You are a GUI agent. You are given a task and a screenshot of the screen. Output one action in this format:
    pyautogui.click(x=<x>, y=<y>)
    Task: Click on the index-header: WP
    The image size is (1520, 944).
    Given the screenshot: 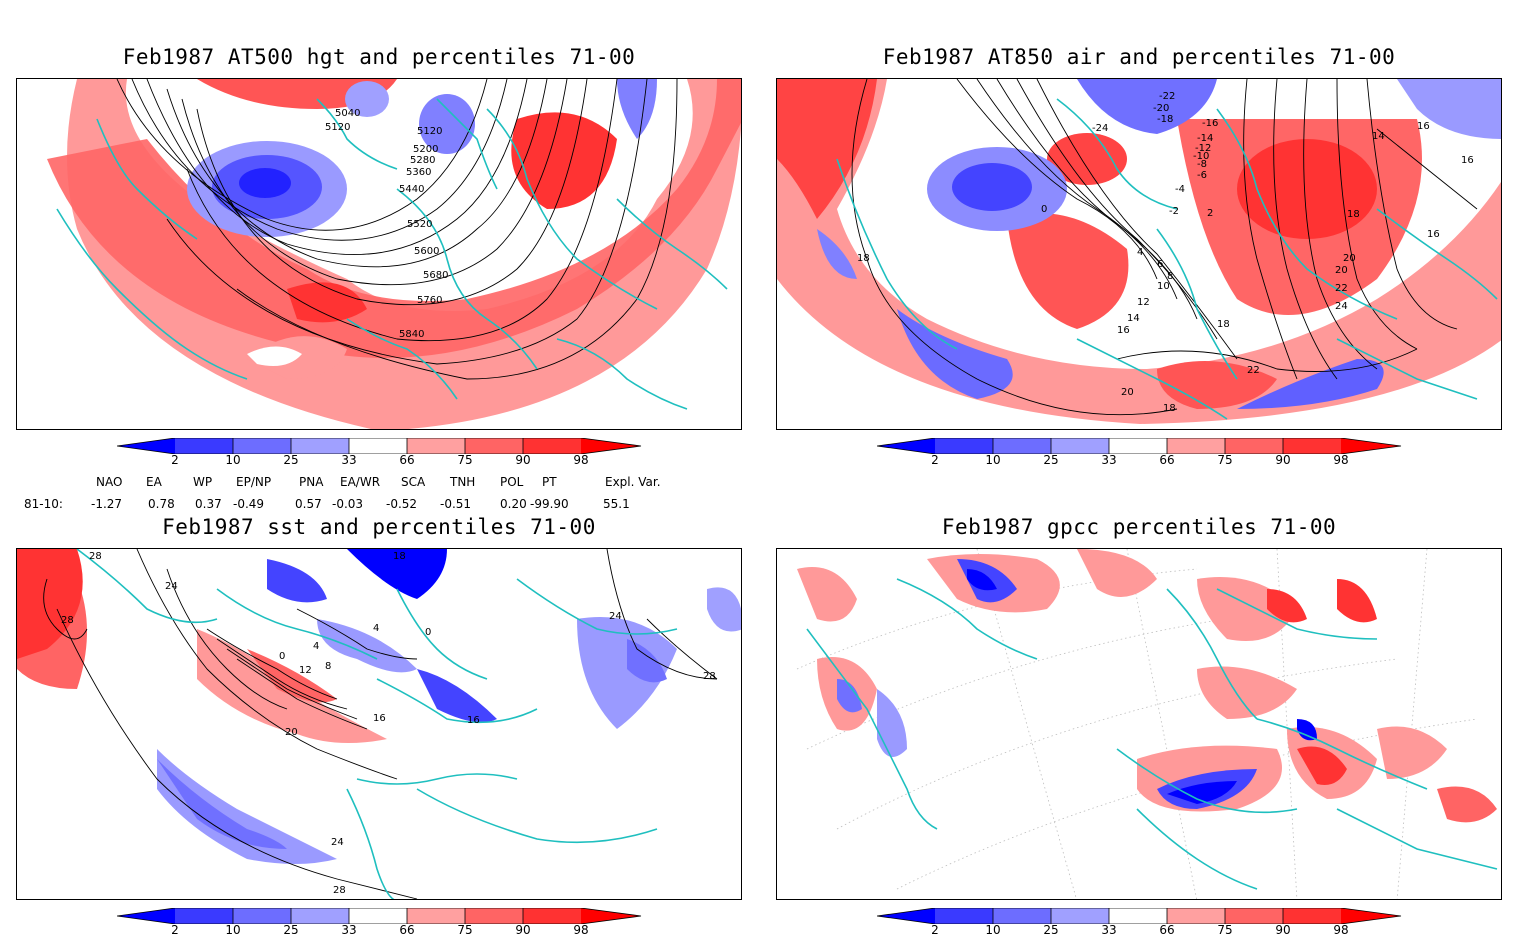 What is the action you would take?
    pyautogui.click(x=203, y=482)
    